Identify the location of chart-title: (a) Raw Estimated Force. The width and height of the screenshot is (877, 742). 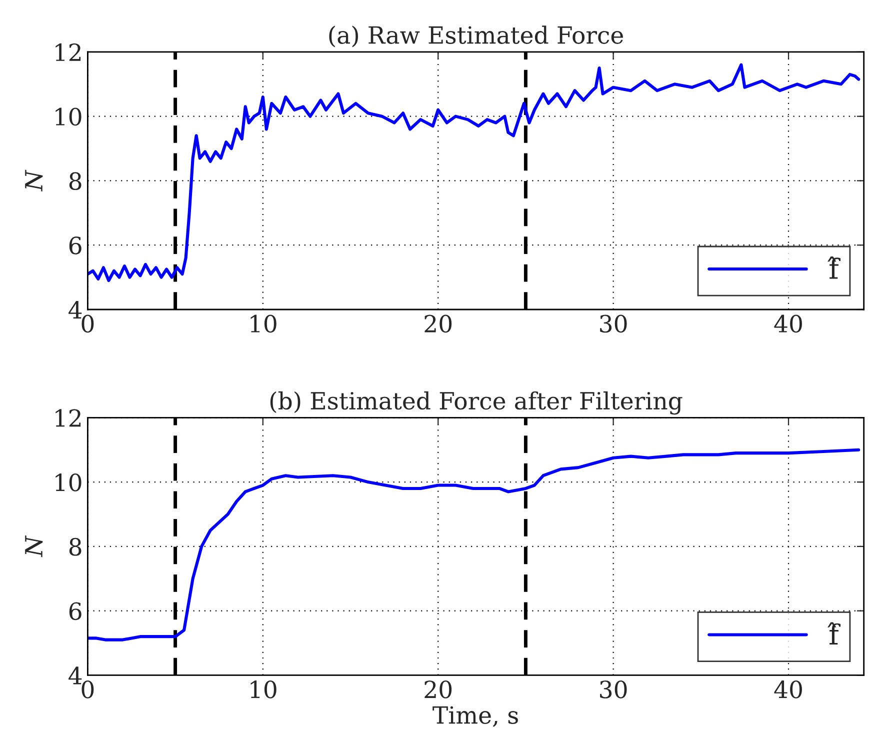
(476, 37).